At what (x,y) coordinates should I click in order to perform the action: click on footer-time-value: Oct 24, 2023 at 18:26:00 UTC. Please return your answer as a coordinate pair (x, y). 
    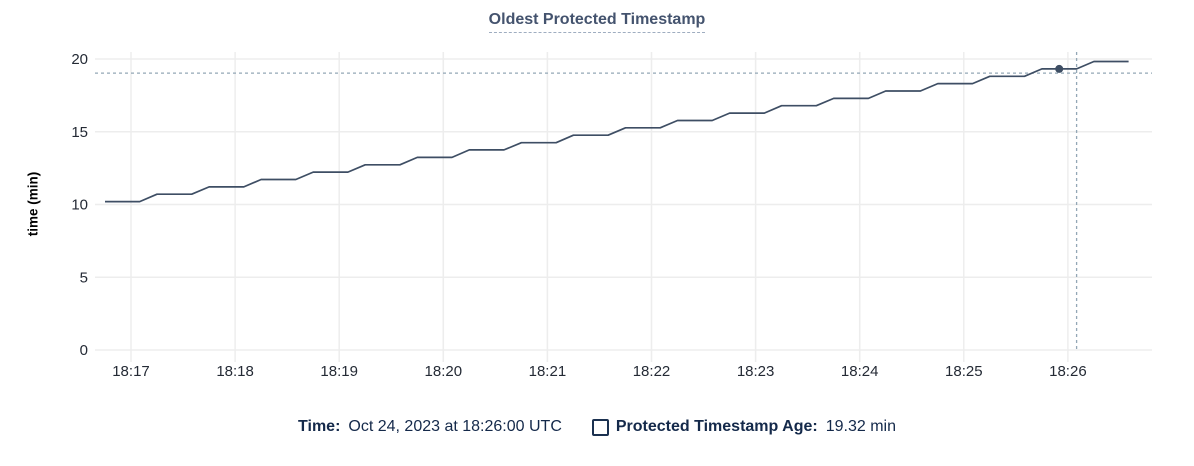
    Looking at the image, I should click on (455, 426).